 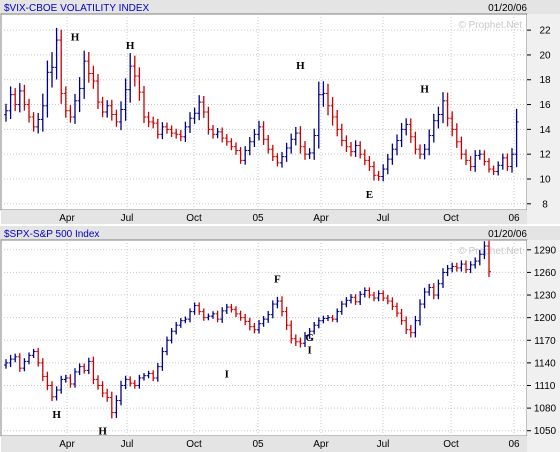 I want to click on spx-y-tick-label: 1050, so click(x=545, y=431).